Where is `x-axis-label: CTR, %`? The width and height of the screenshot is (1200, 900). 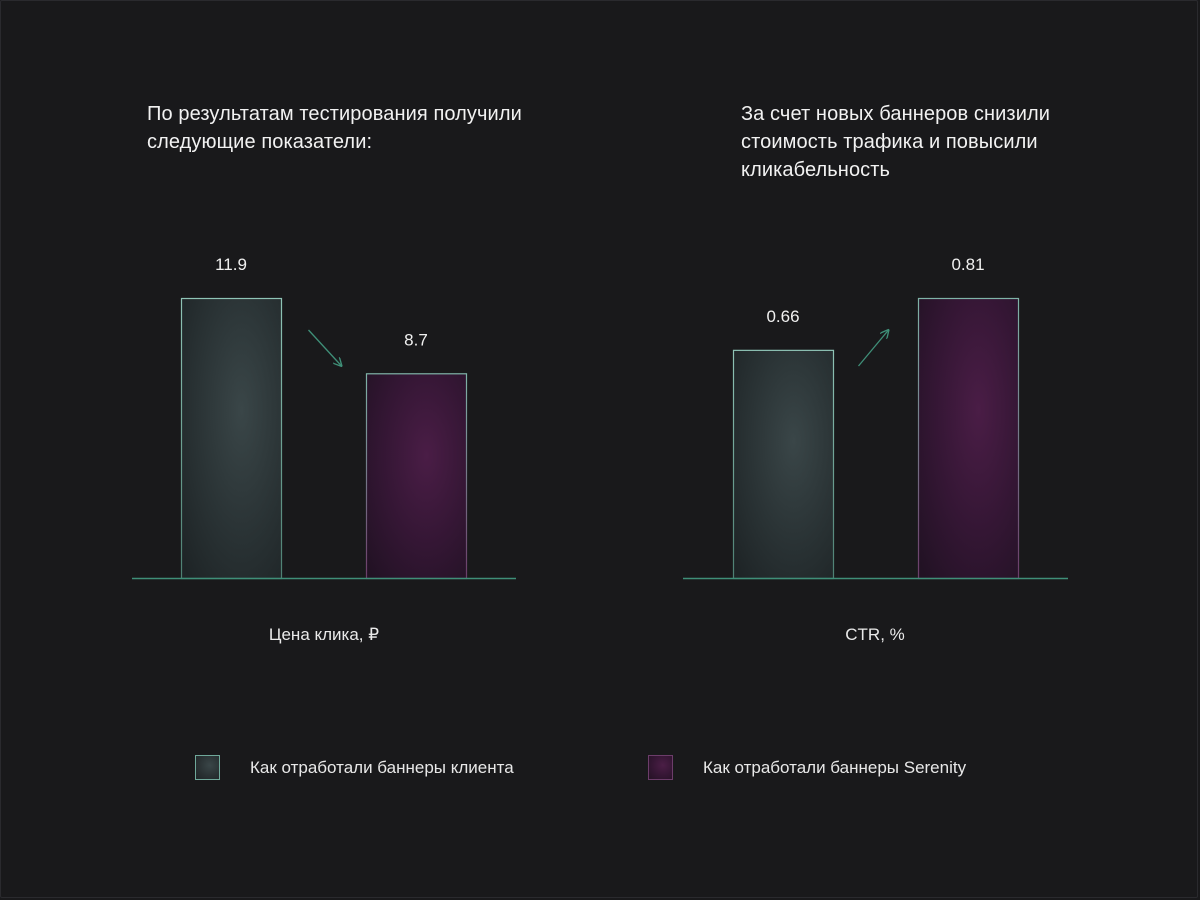 x-axis-label: CTR, % is located at coordinates (875, 634).